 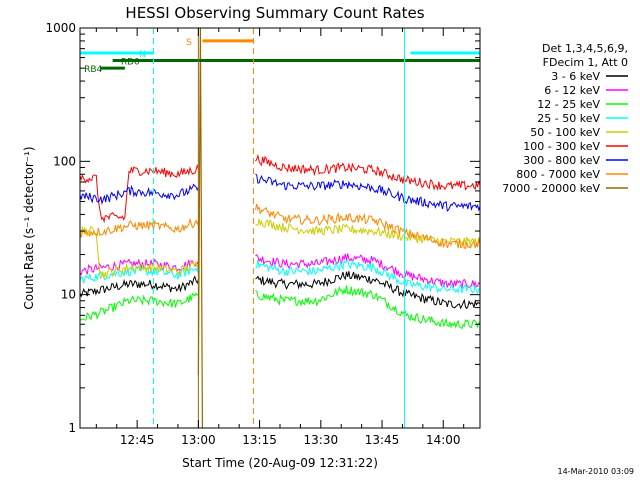 What do you see at coordinates (29, 227) in the screenshot?
I see `y-axis-label: Count Rate (s⁻¹ detector⁻¹)` at bounding box center [29, 227].